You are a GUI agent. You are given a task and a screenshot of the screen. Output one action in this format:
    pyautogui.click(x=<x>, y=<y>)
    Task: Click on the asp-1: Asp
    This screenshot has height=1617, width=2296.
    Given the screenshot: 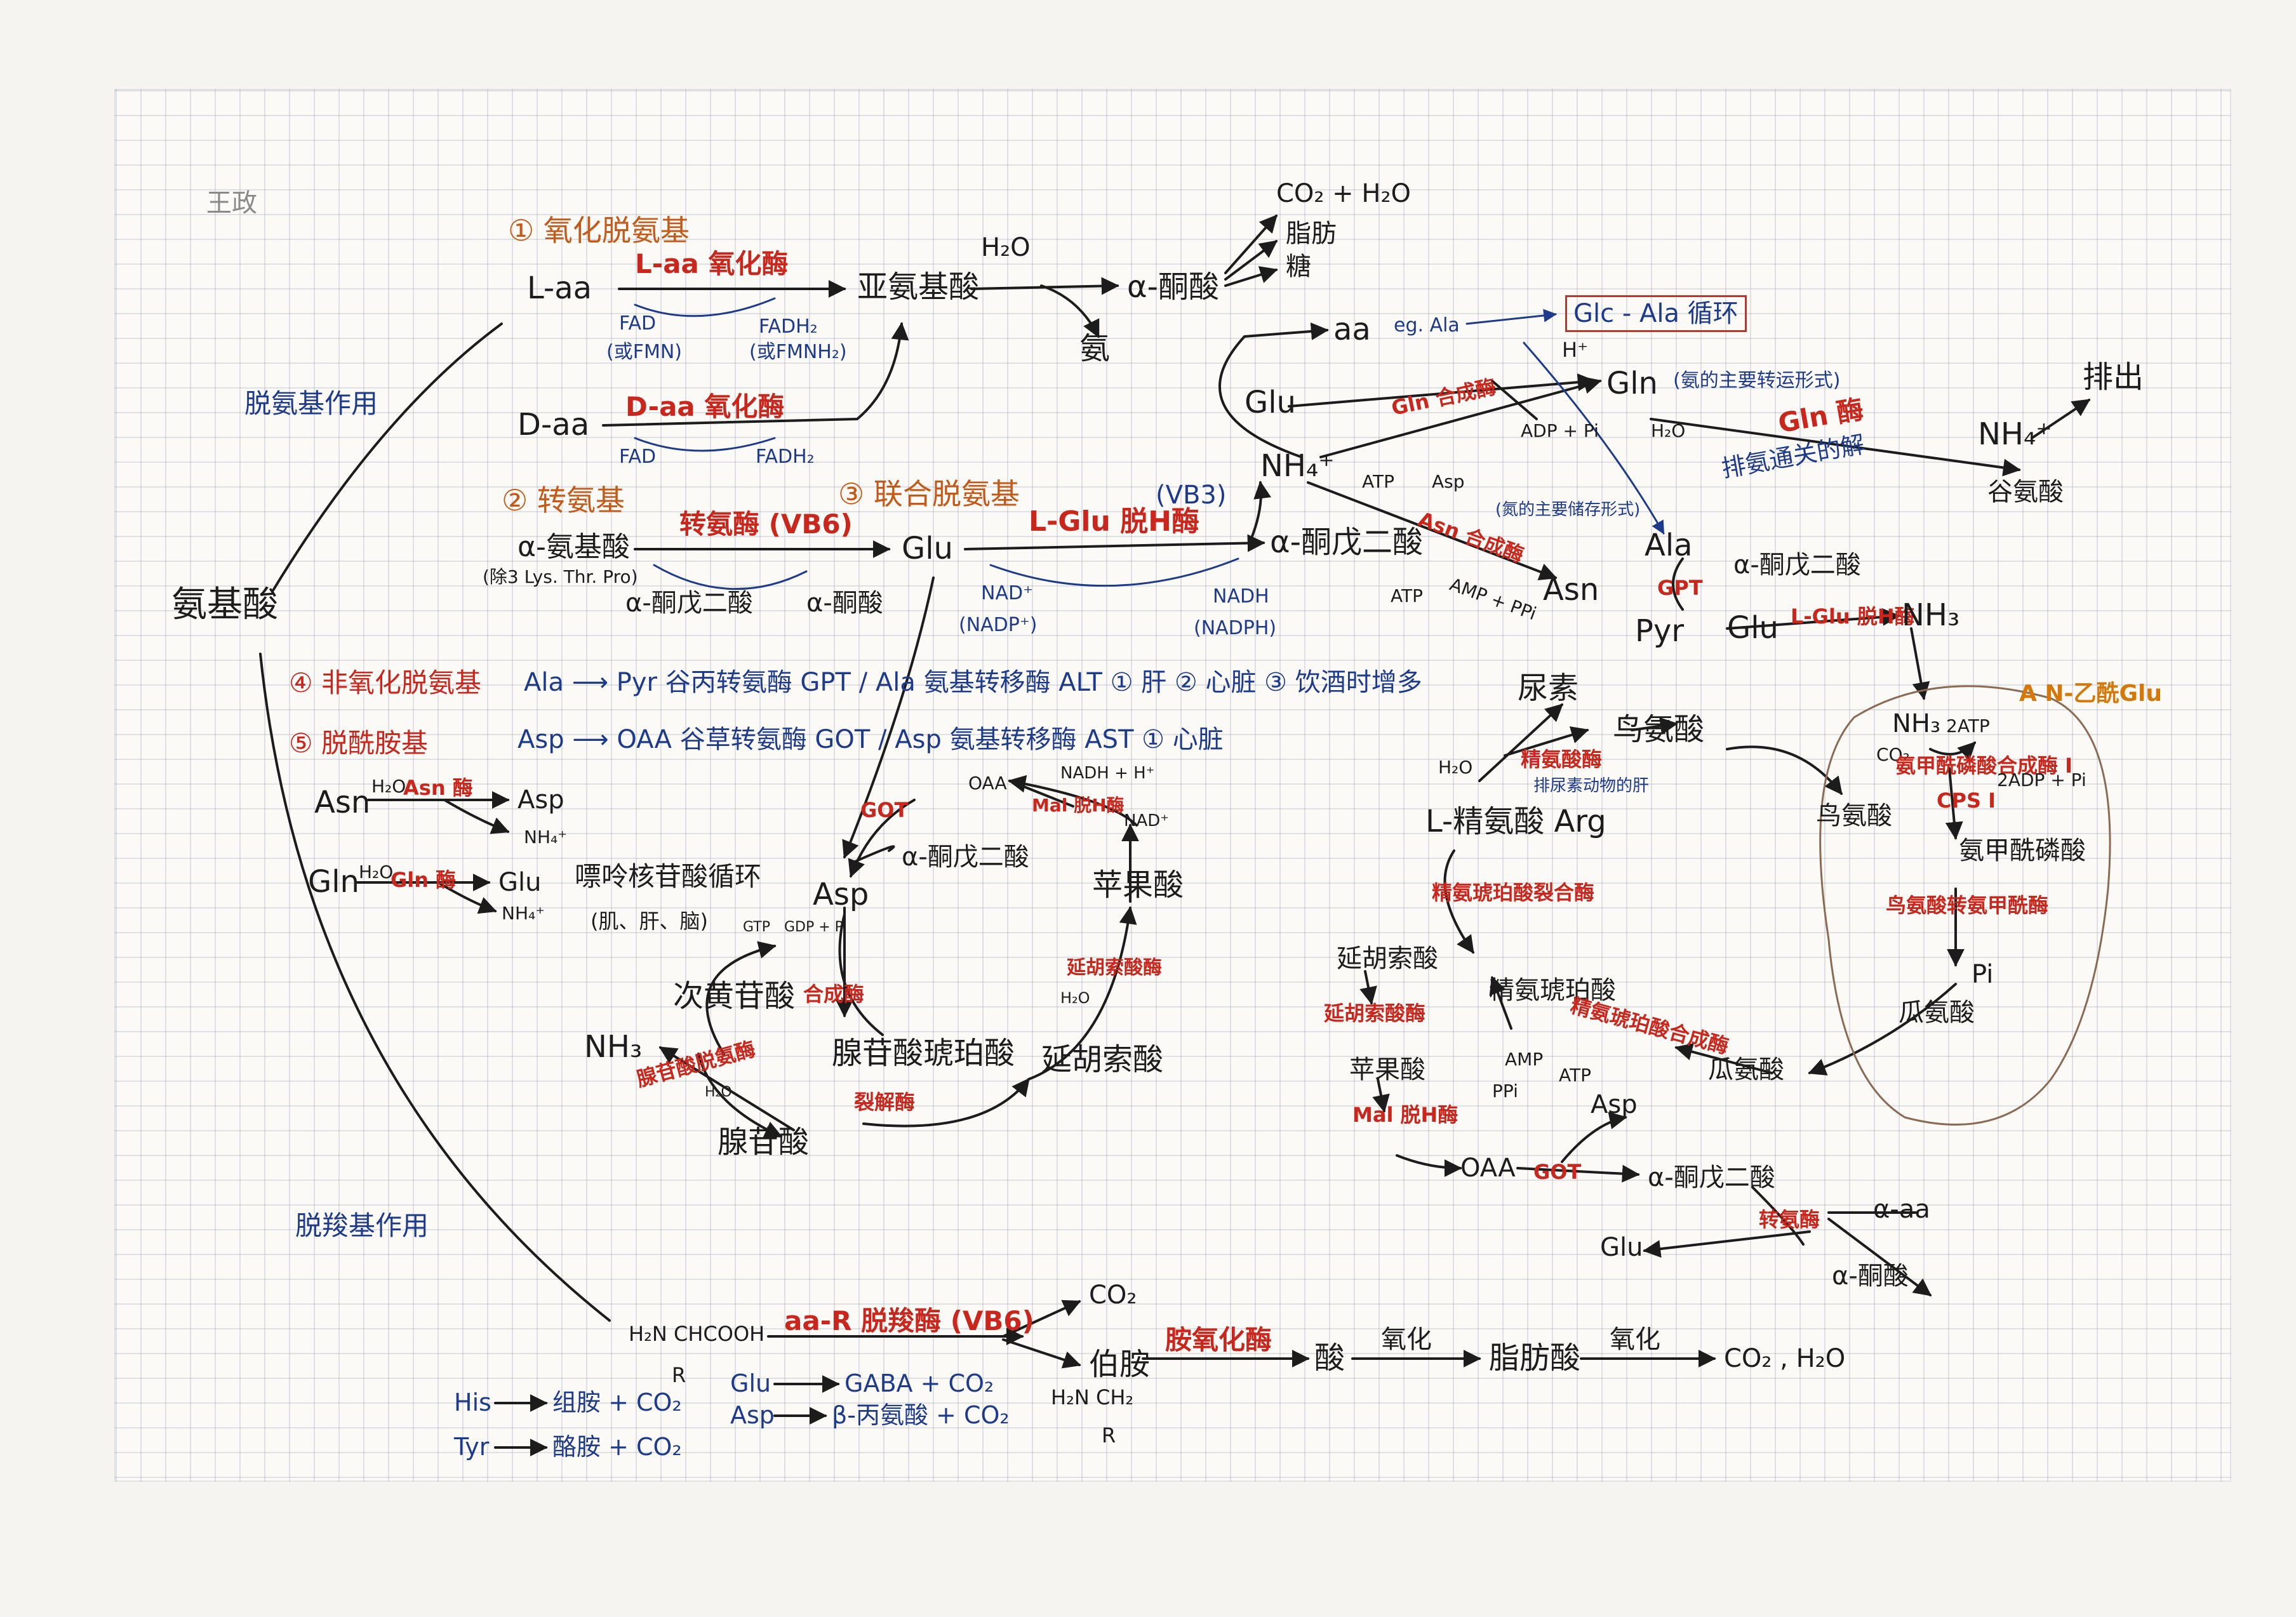 What is the action you would take?
    pyautogui.click(x=1448, y=481)
    